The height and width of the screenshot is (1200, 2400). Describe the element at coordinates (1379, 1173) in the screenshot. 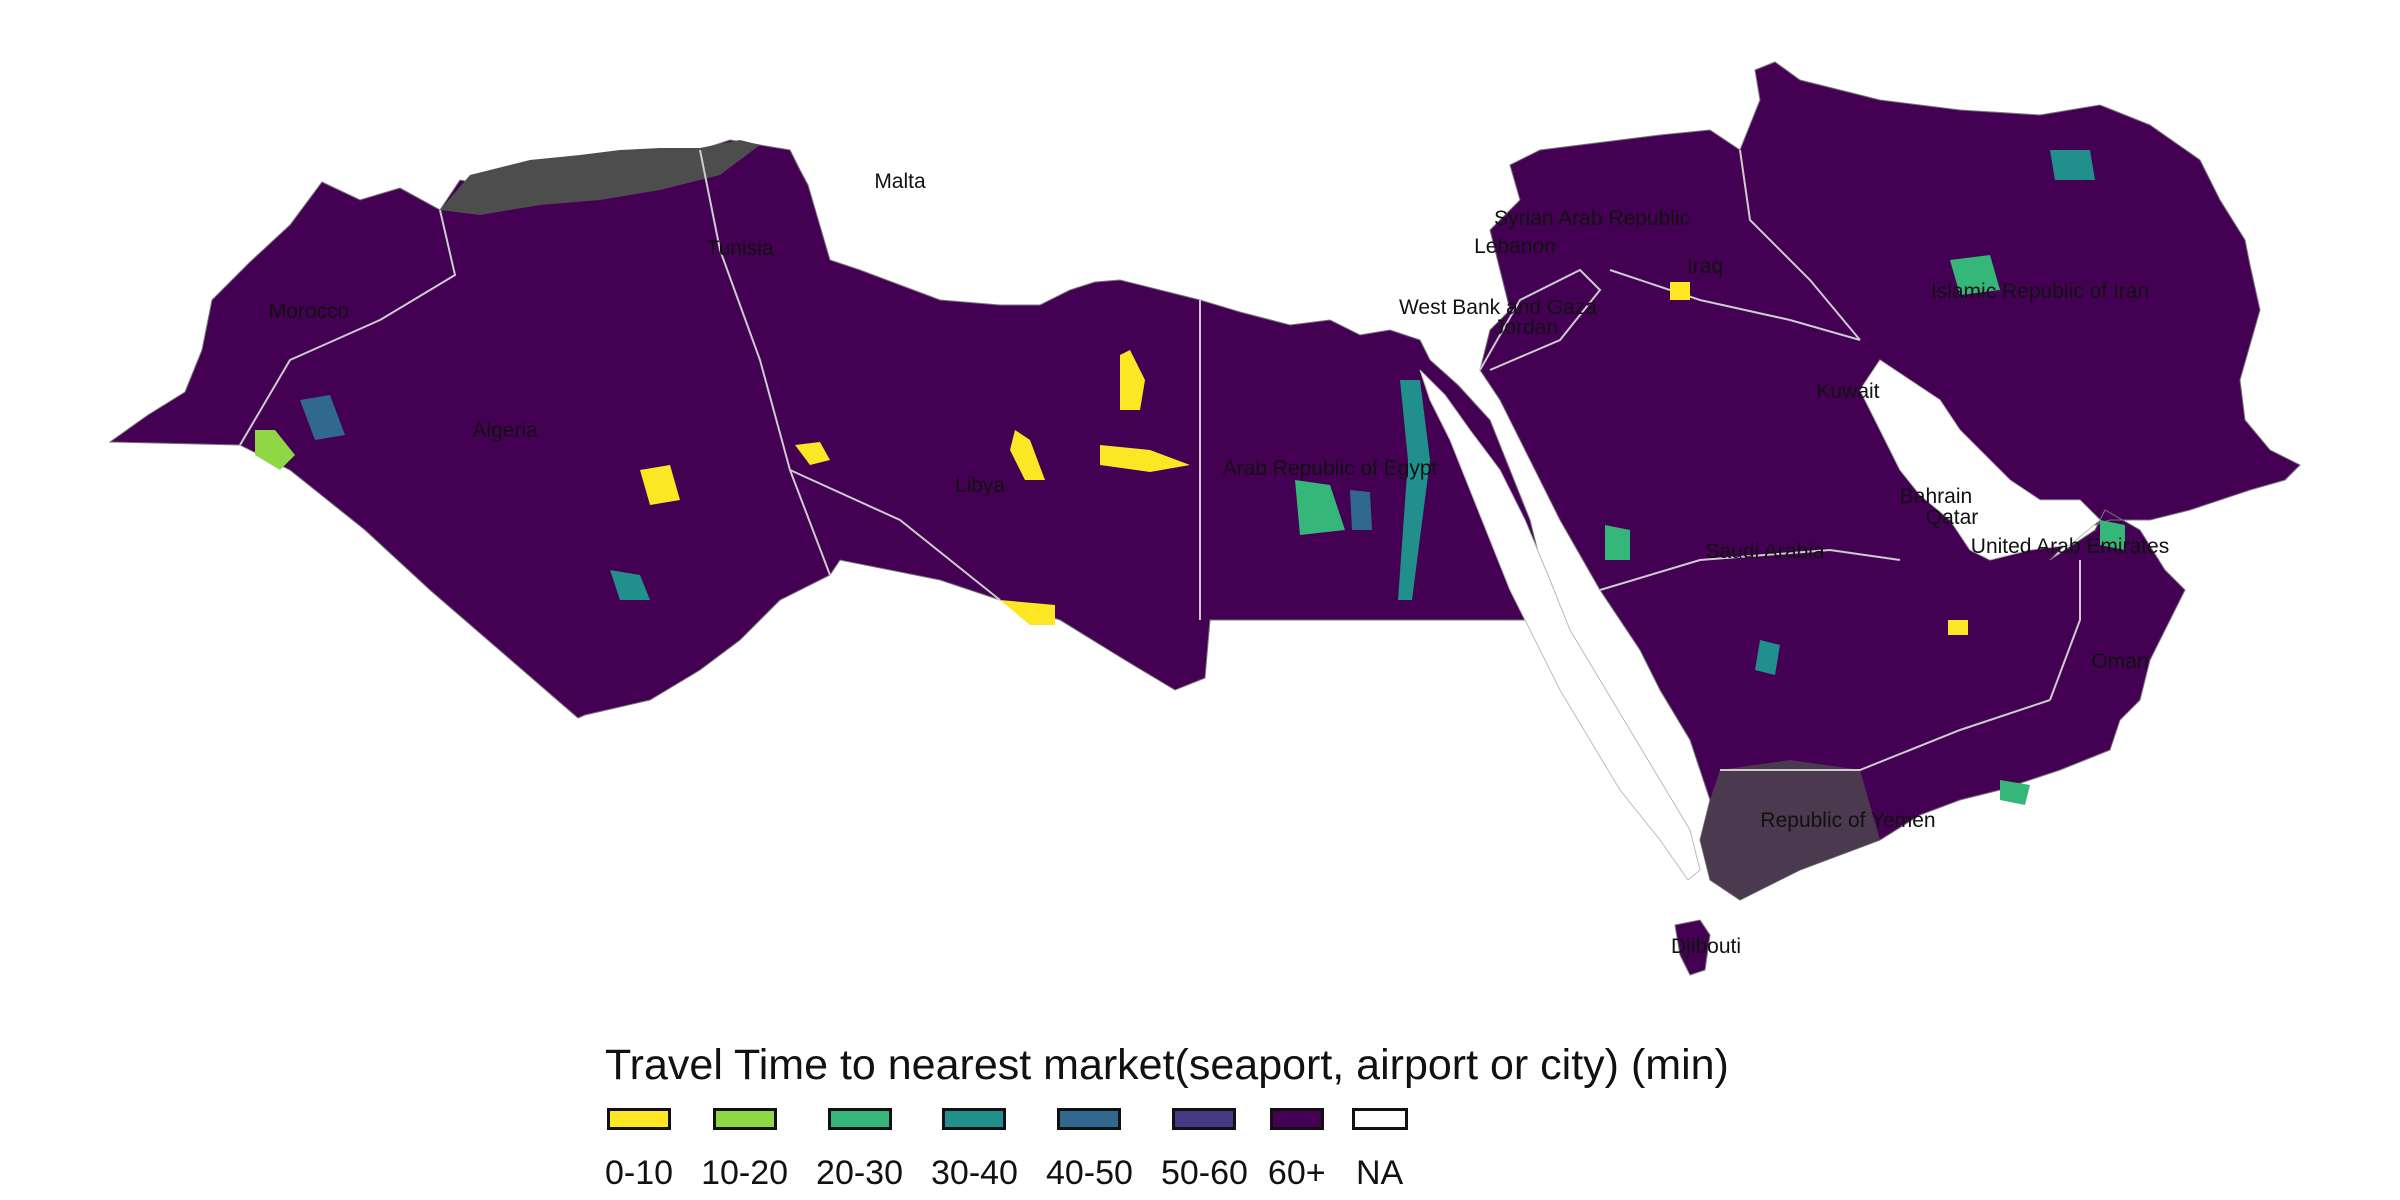

I see `legend-label: NA` at that location.